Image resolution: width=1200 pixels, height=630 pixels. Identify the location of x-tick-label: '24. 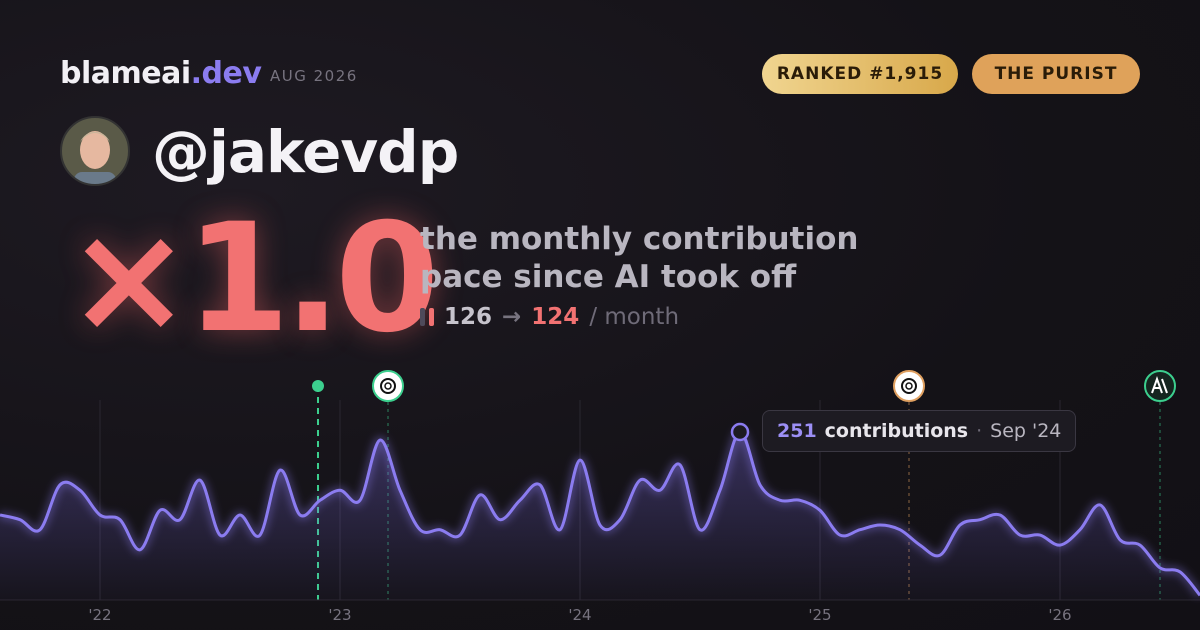
(579, 615).